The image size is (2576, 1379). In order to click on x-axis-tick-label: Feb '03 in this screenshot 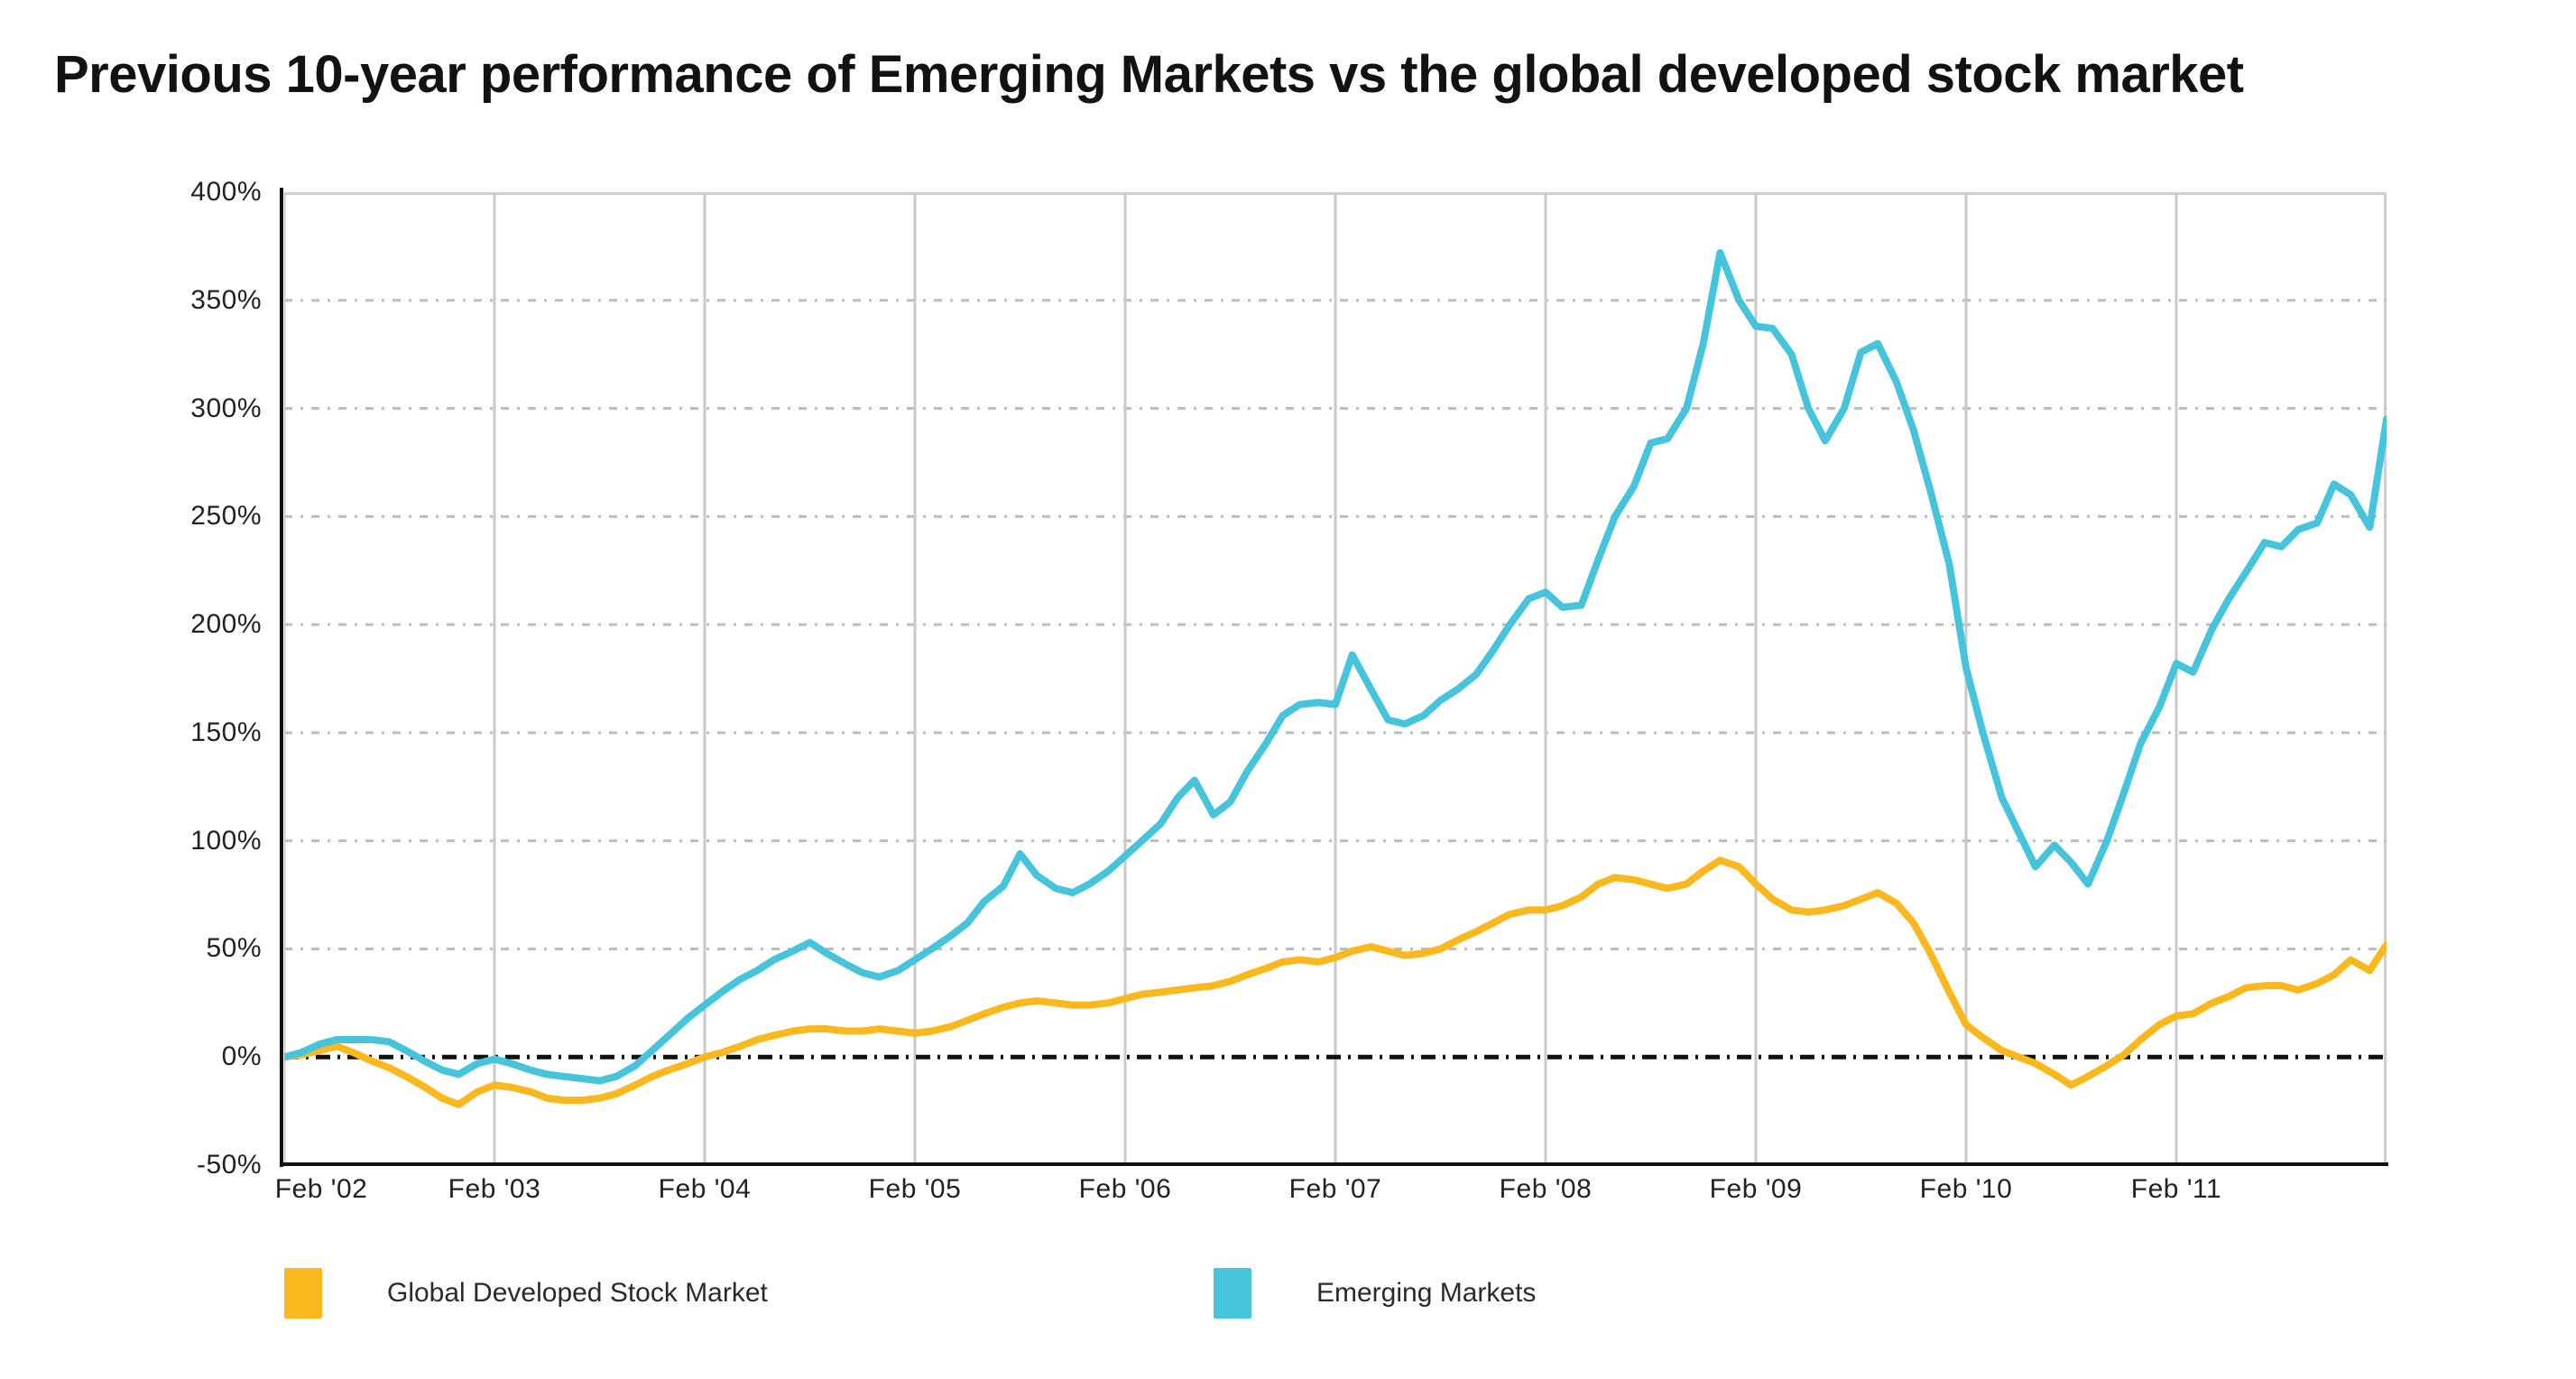, I will do `click(494, 1189)`.